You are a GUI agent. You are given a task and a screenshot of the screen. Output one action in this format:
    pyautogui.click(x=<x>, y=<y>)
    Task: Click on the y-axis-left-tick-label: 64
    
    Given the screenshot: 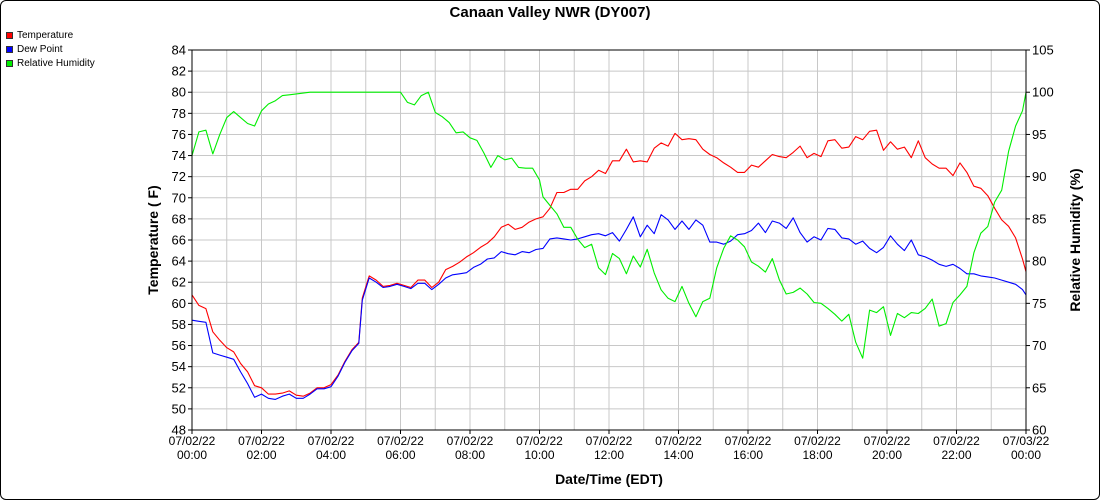 What is the action you would take?
    pyautogui.click(x=179, y=261)
    